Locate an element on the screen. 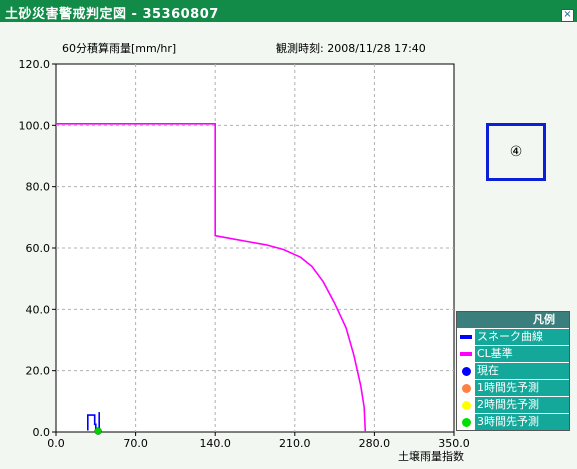 Image resolution: width=577 pixels, height=469 pixels. marker-label: ④ is located at coordinates (516, 152).